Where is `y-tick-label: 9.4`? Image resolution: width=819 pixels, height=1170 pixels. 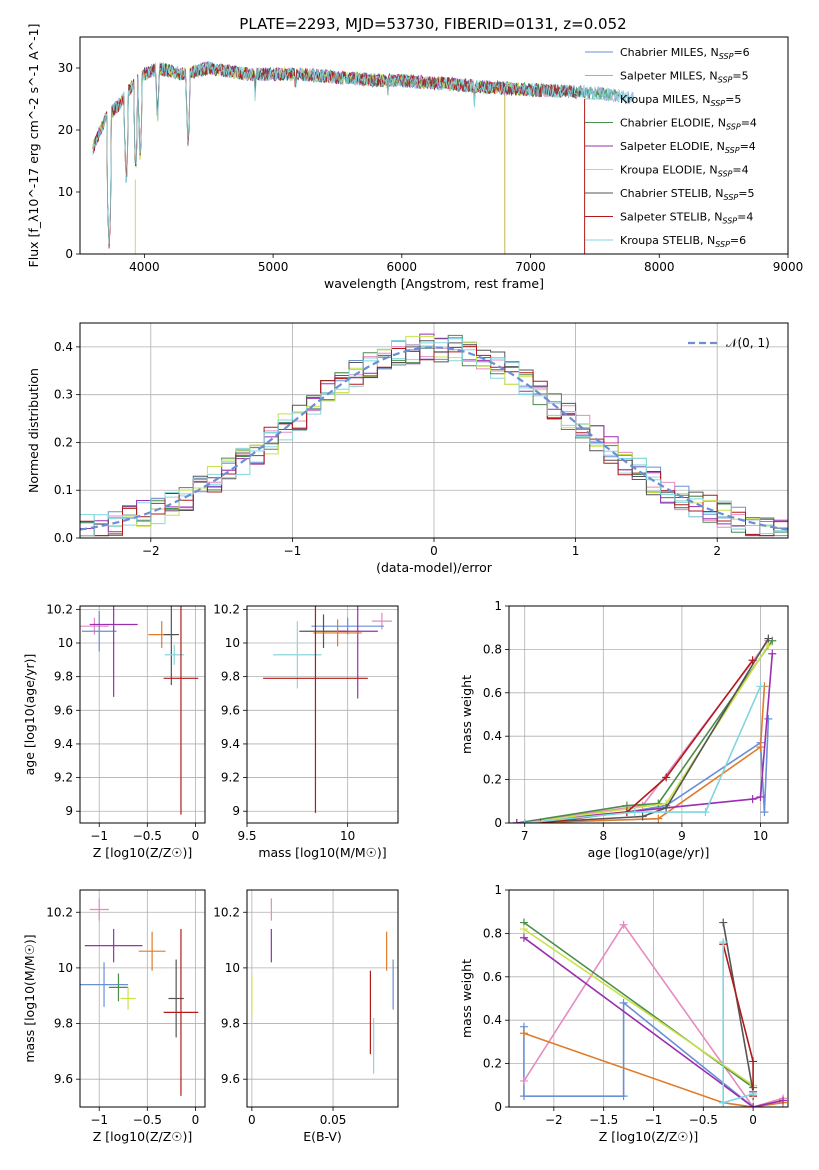 y-tick-label: 9.4 is located at coordinates (63, 744).